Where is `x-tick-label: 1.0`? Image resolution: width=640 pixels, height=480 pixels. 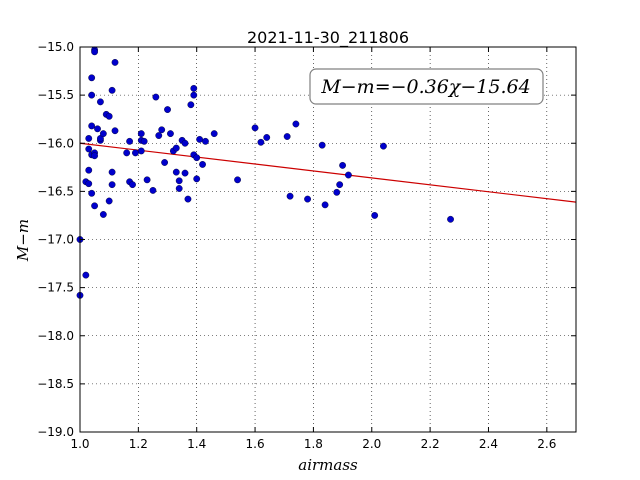 x-tick-label: 1.0 is located at coordinates (79, 444).